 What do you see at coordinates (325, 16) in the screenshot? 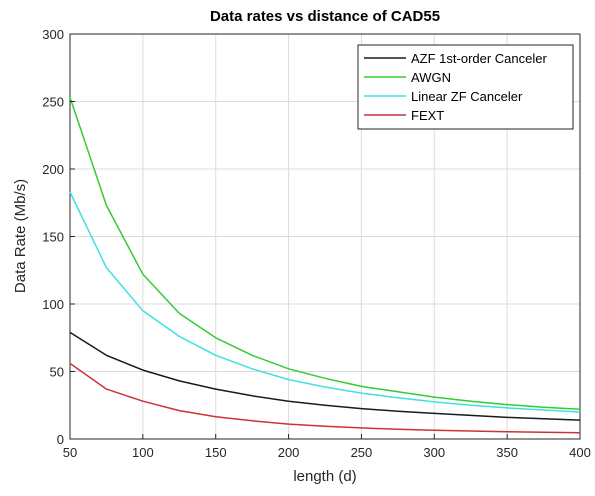
I see `chart-title: Data rates vs distance of CAD55` at bounding box center [325, 16].